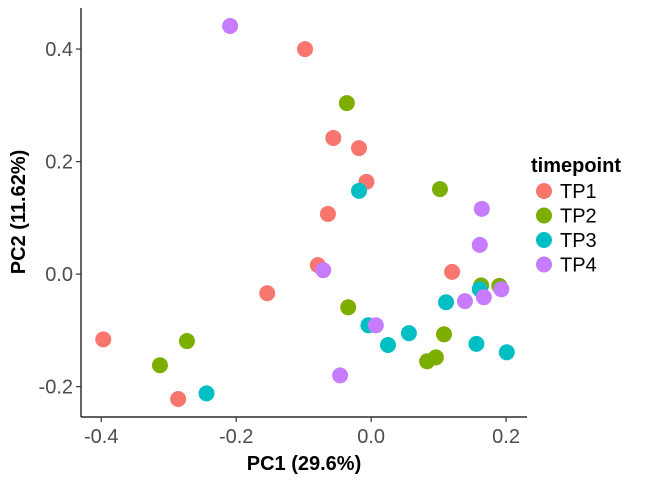 The width and height of the screenshot is (672, 480). What do you see at coordinates (578, 266) in the screenshot?
I see `legend-label: TP4` at bounding box center [578, 266].